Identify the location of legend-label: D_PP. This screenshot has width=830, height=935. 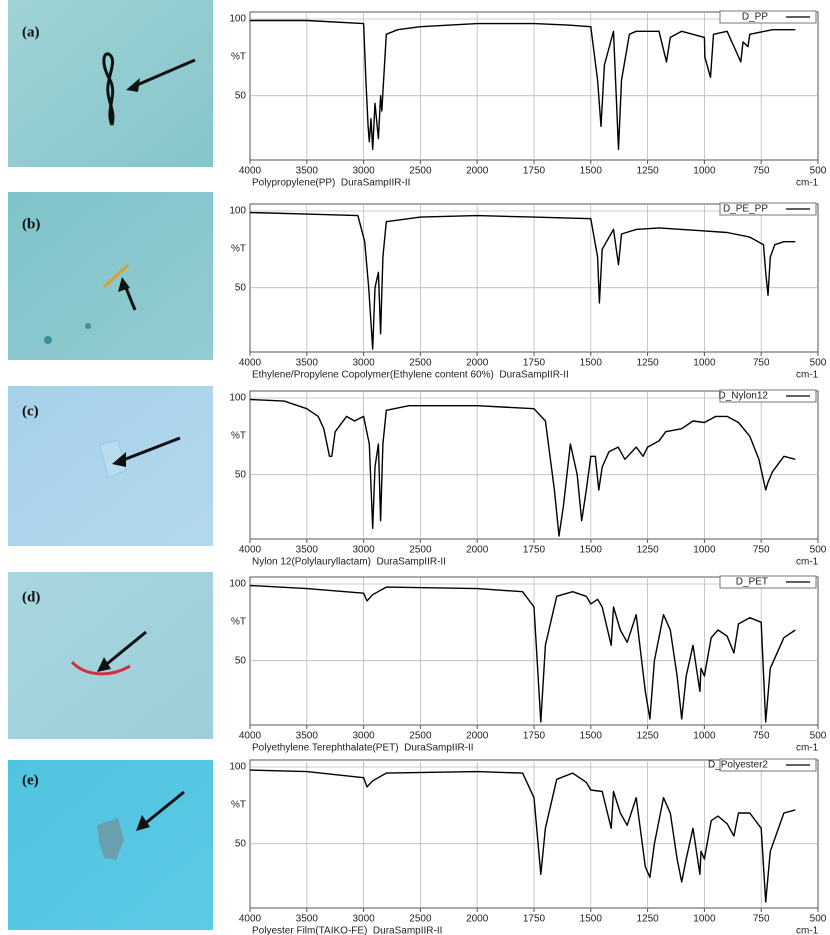
(755, 17).